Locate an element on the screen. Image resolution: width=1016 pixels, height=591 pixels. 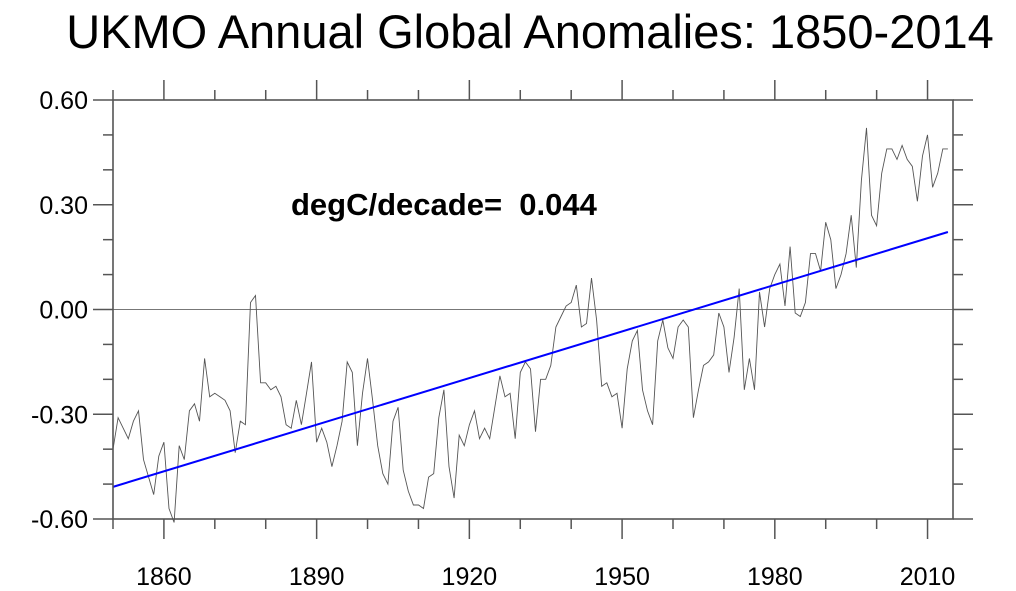
y-tick-label: 0.60 is located at coordinates (63, 101).